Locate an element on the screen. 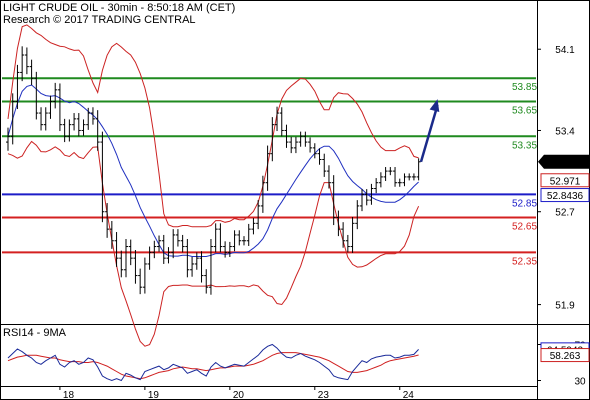 The height and width of the screenshot is (400, 590). rsi-ma-line is located at coordinates (213, 366).